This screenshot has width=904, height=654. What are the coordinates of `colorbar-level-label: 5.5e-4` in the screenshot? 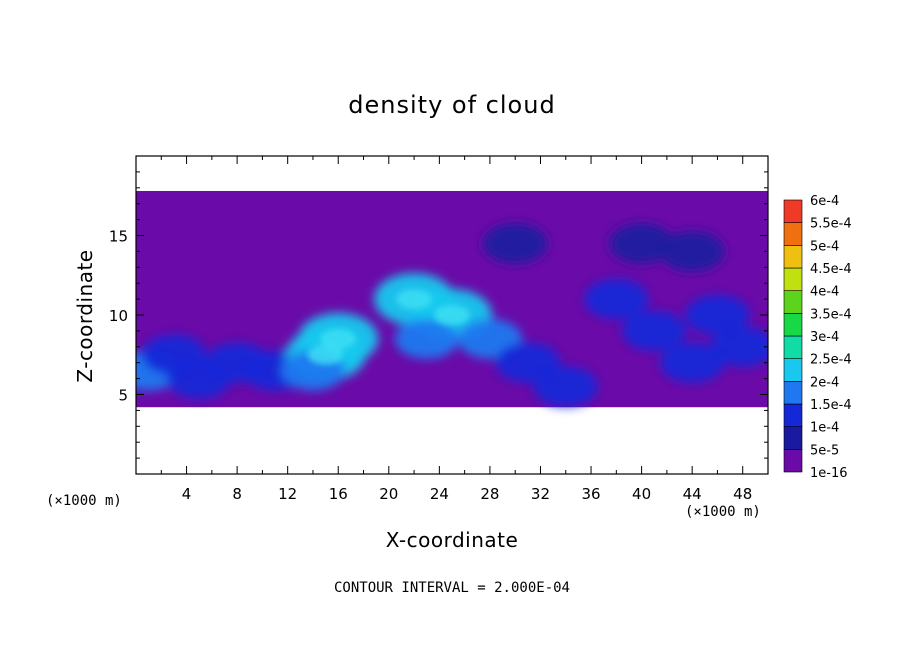 It's located at (831, 224).